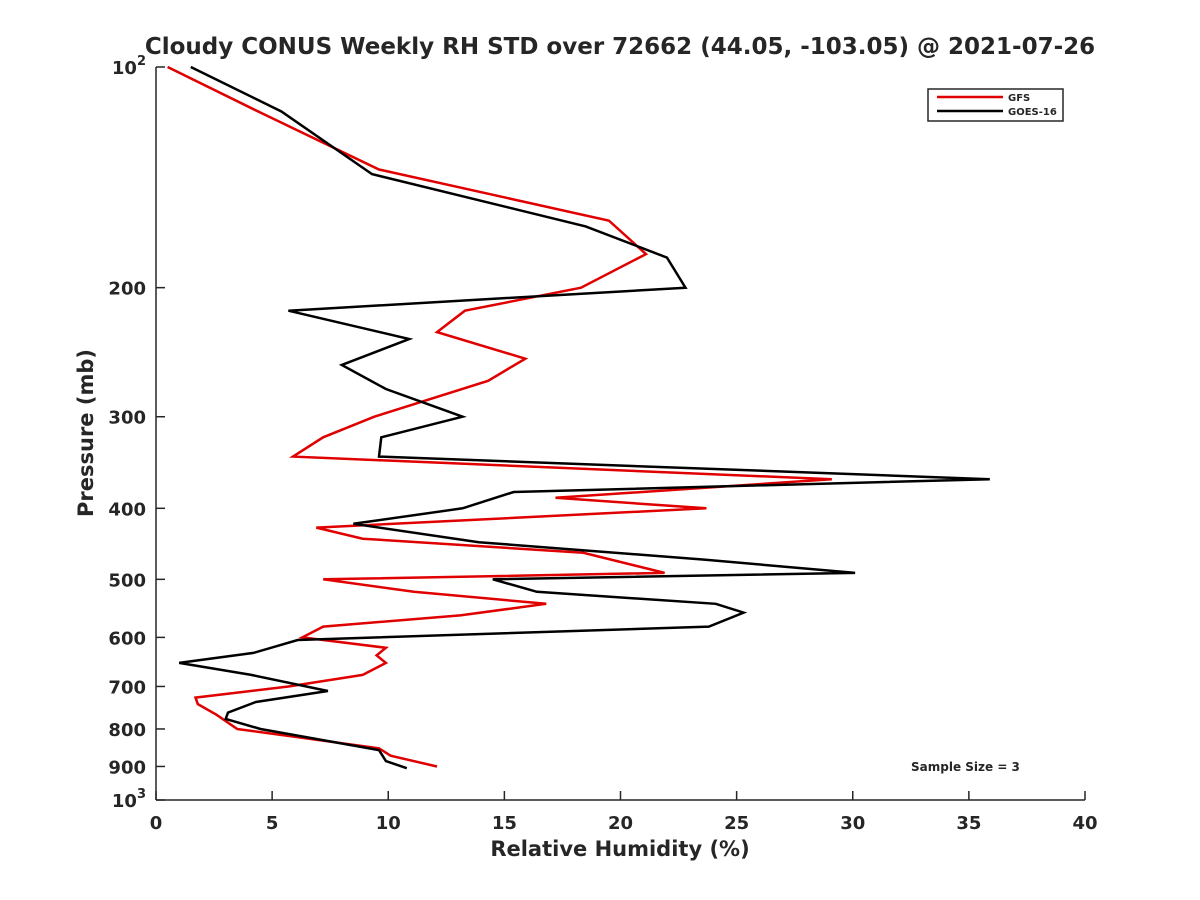 The height and width of the screenshot is (900, 1200). Describe the element at coordinates (129, 66) in the screenshot. I see `y-tick-label: 10²` at that location.